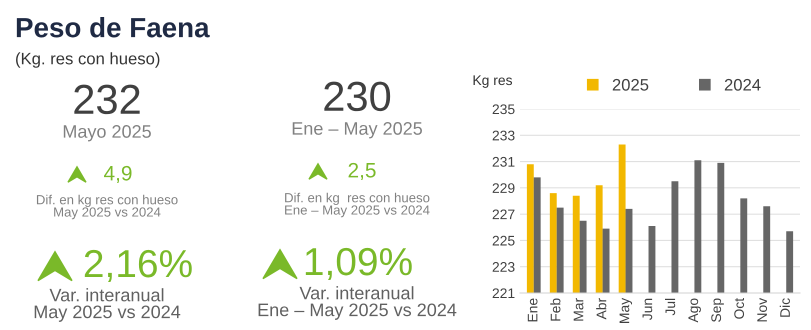 The height and width of the screenshot is (330, 811). I want to click on text: Peso de Faena, so click(113, 27).